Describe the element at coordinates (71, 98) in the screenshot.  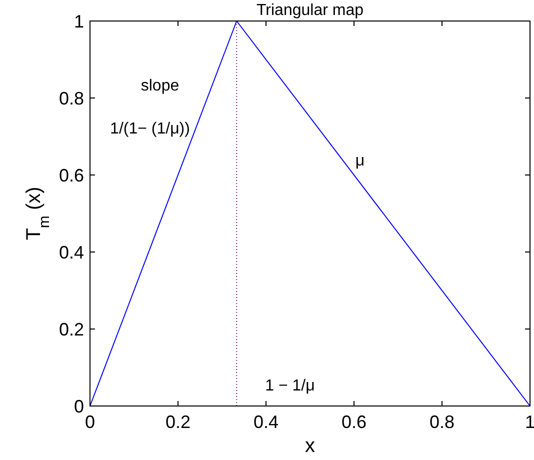
I see `y-tick-label: 0.8` at that location.